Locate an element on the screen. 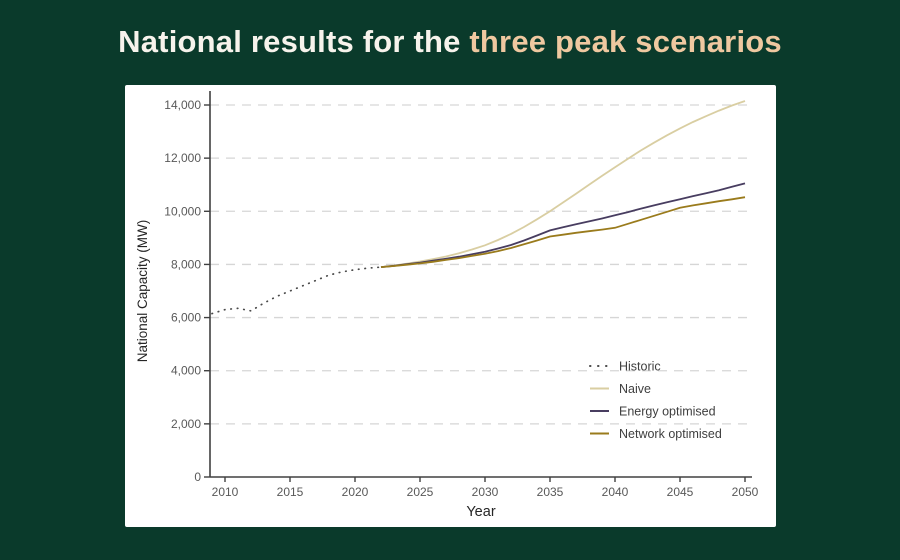 The width and height of the screenshot is (900, 560). series-line-historic is located at coordinates (296, 290).